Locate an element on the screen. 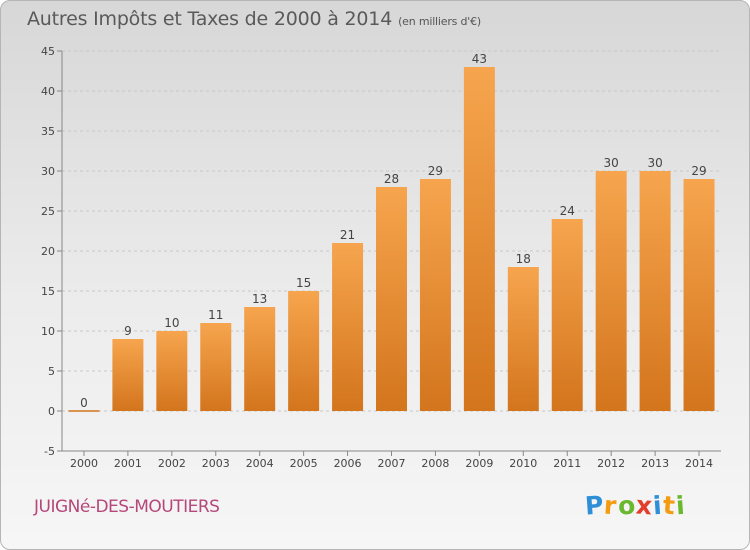  data-label: 18 is located at coordinates (523, 259).